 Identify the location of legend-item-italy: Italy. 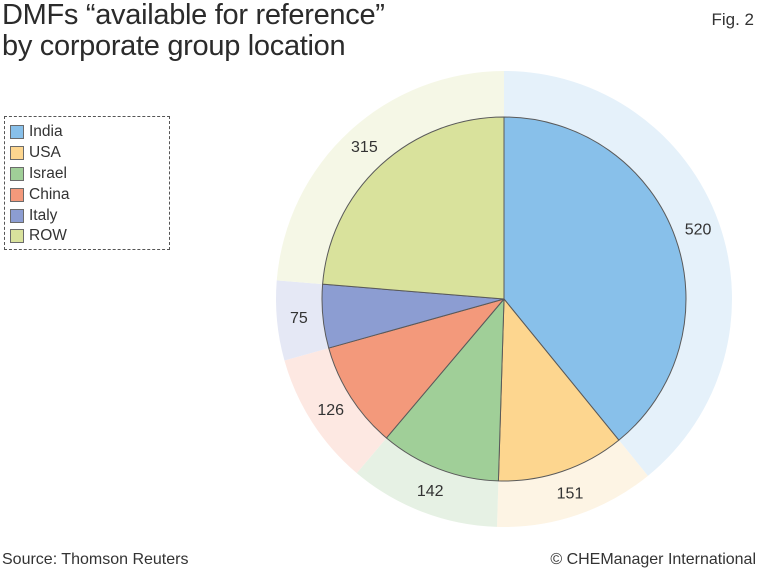
(89, 215).